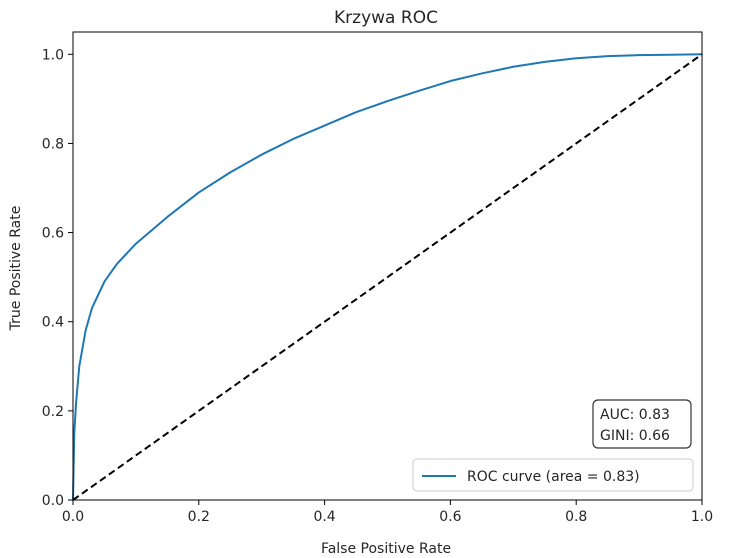  Describe the element at coordinates (199, 517) in the screenshot. I see `x-tick-label: 0.2` at that location.